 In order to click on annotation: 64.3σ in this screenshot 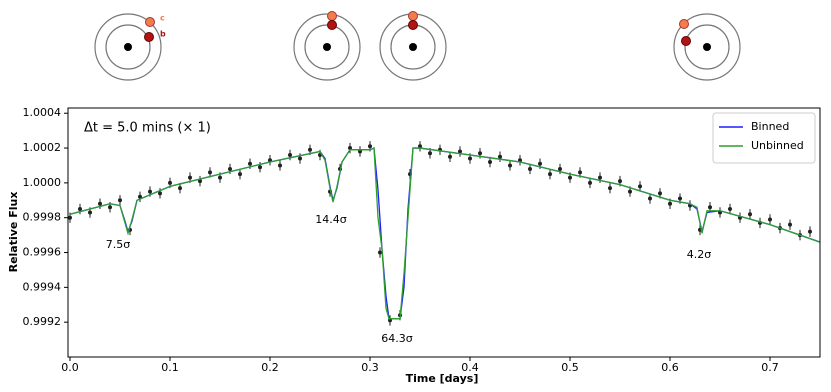, I will do `click(396, 338)`.